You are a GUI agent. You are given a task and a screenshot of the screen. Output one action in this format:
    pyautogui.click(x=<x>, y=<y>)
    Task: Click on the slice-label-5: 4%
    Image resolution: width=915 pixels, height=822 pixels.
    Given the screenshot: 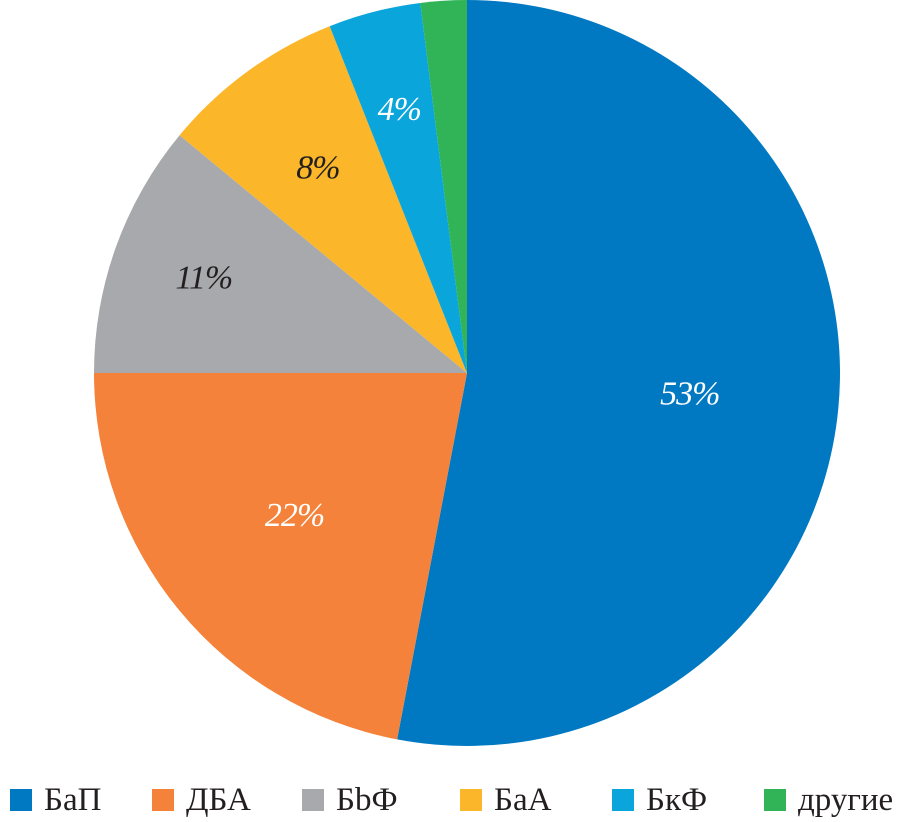 What is the action you would take?
    pyautogui.click(x=399, y=109)
    